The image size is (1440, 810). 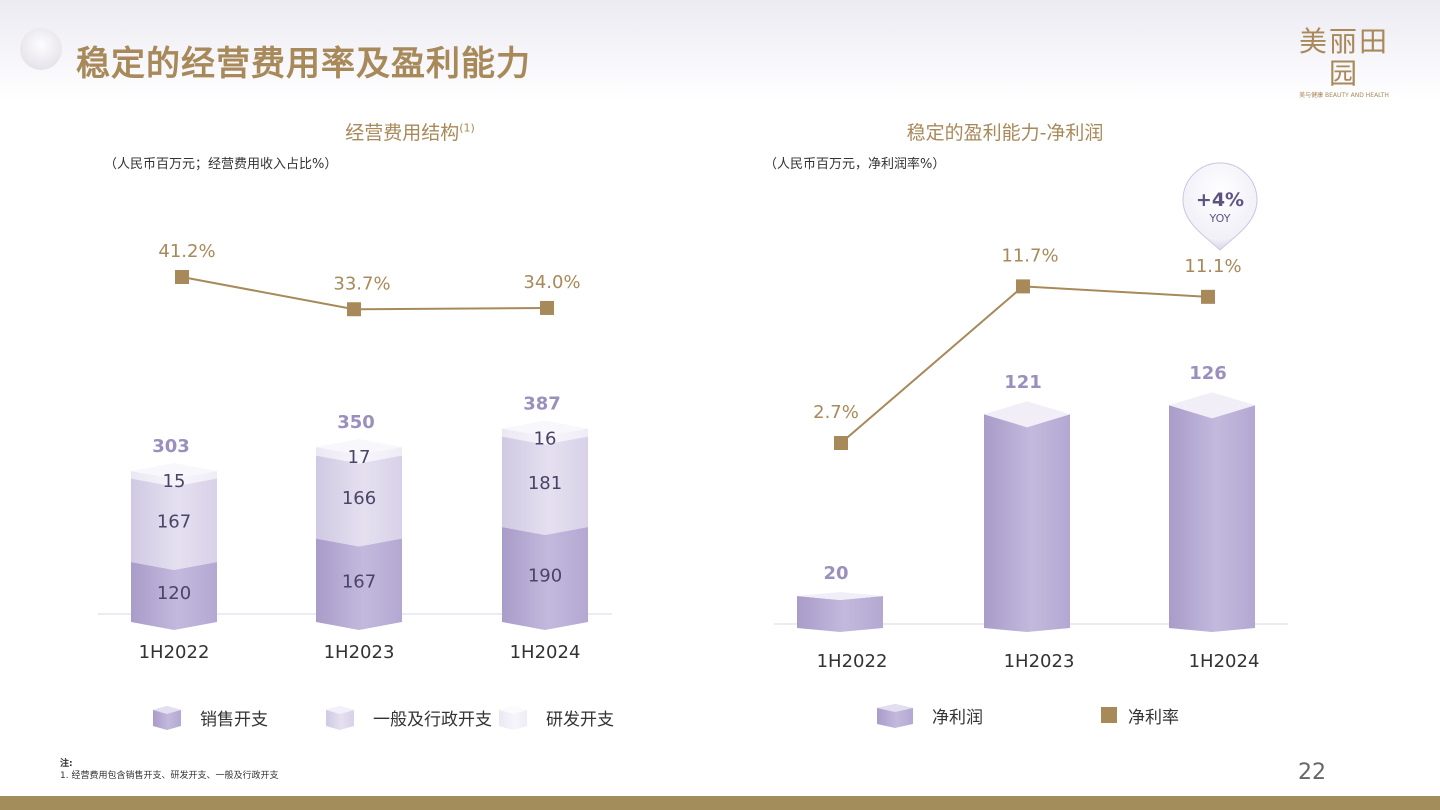 I want to click on legend-swatch-rnd-icon, so click(x=513, y=718).